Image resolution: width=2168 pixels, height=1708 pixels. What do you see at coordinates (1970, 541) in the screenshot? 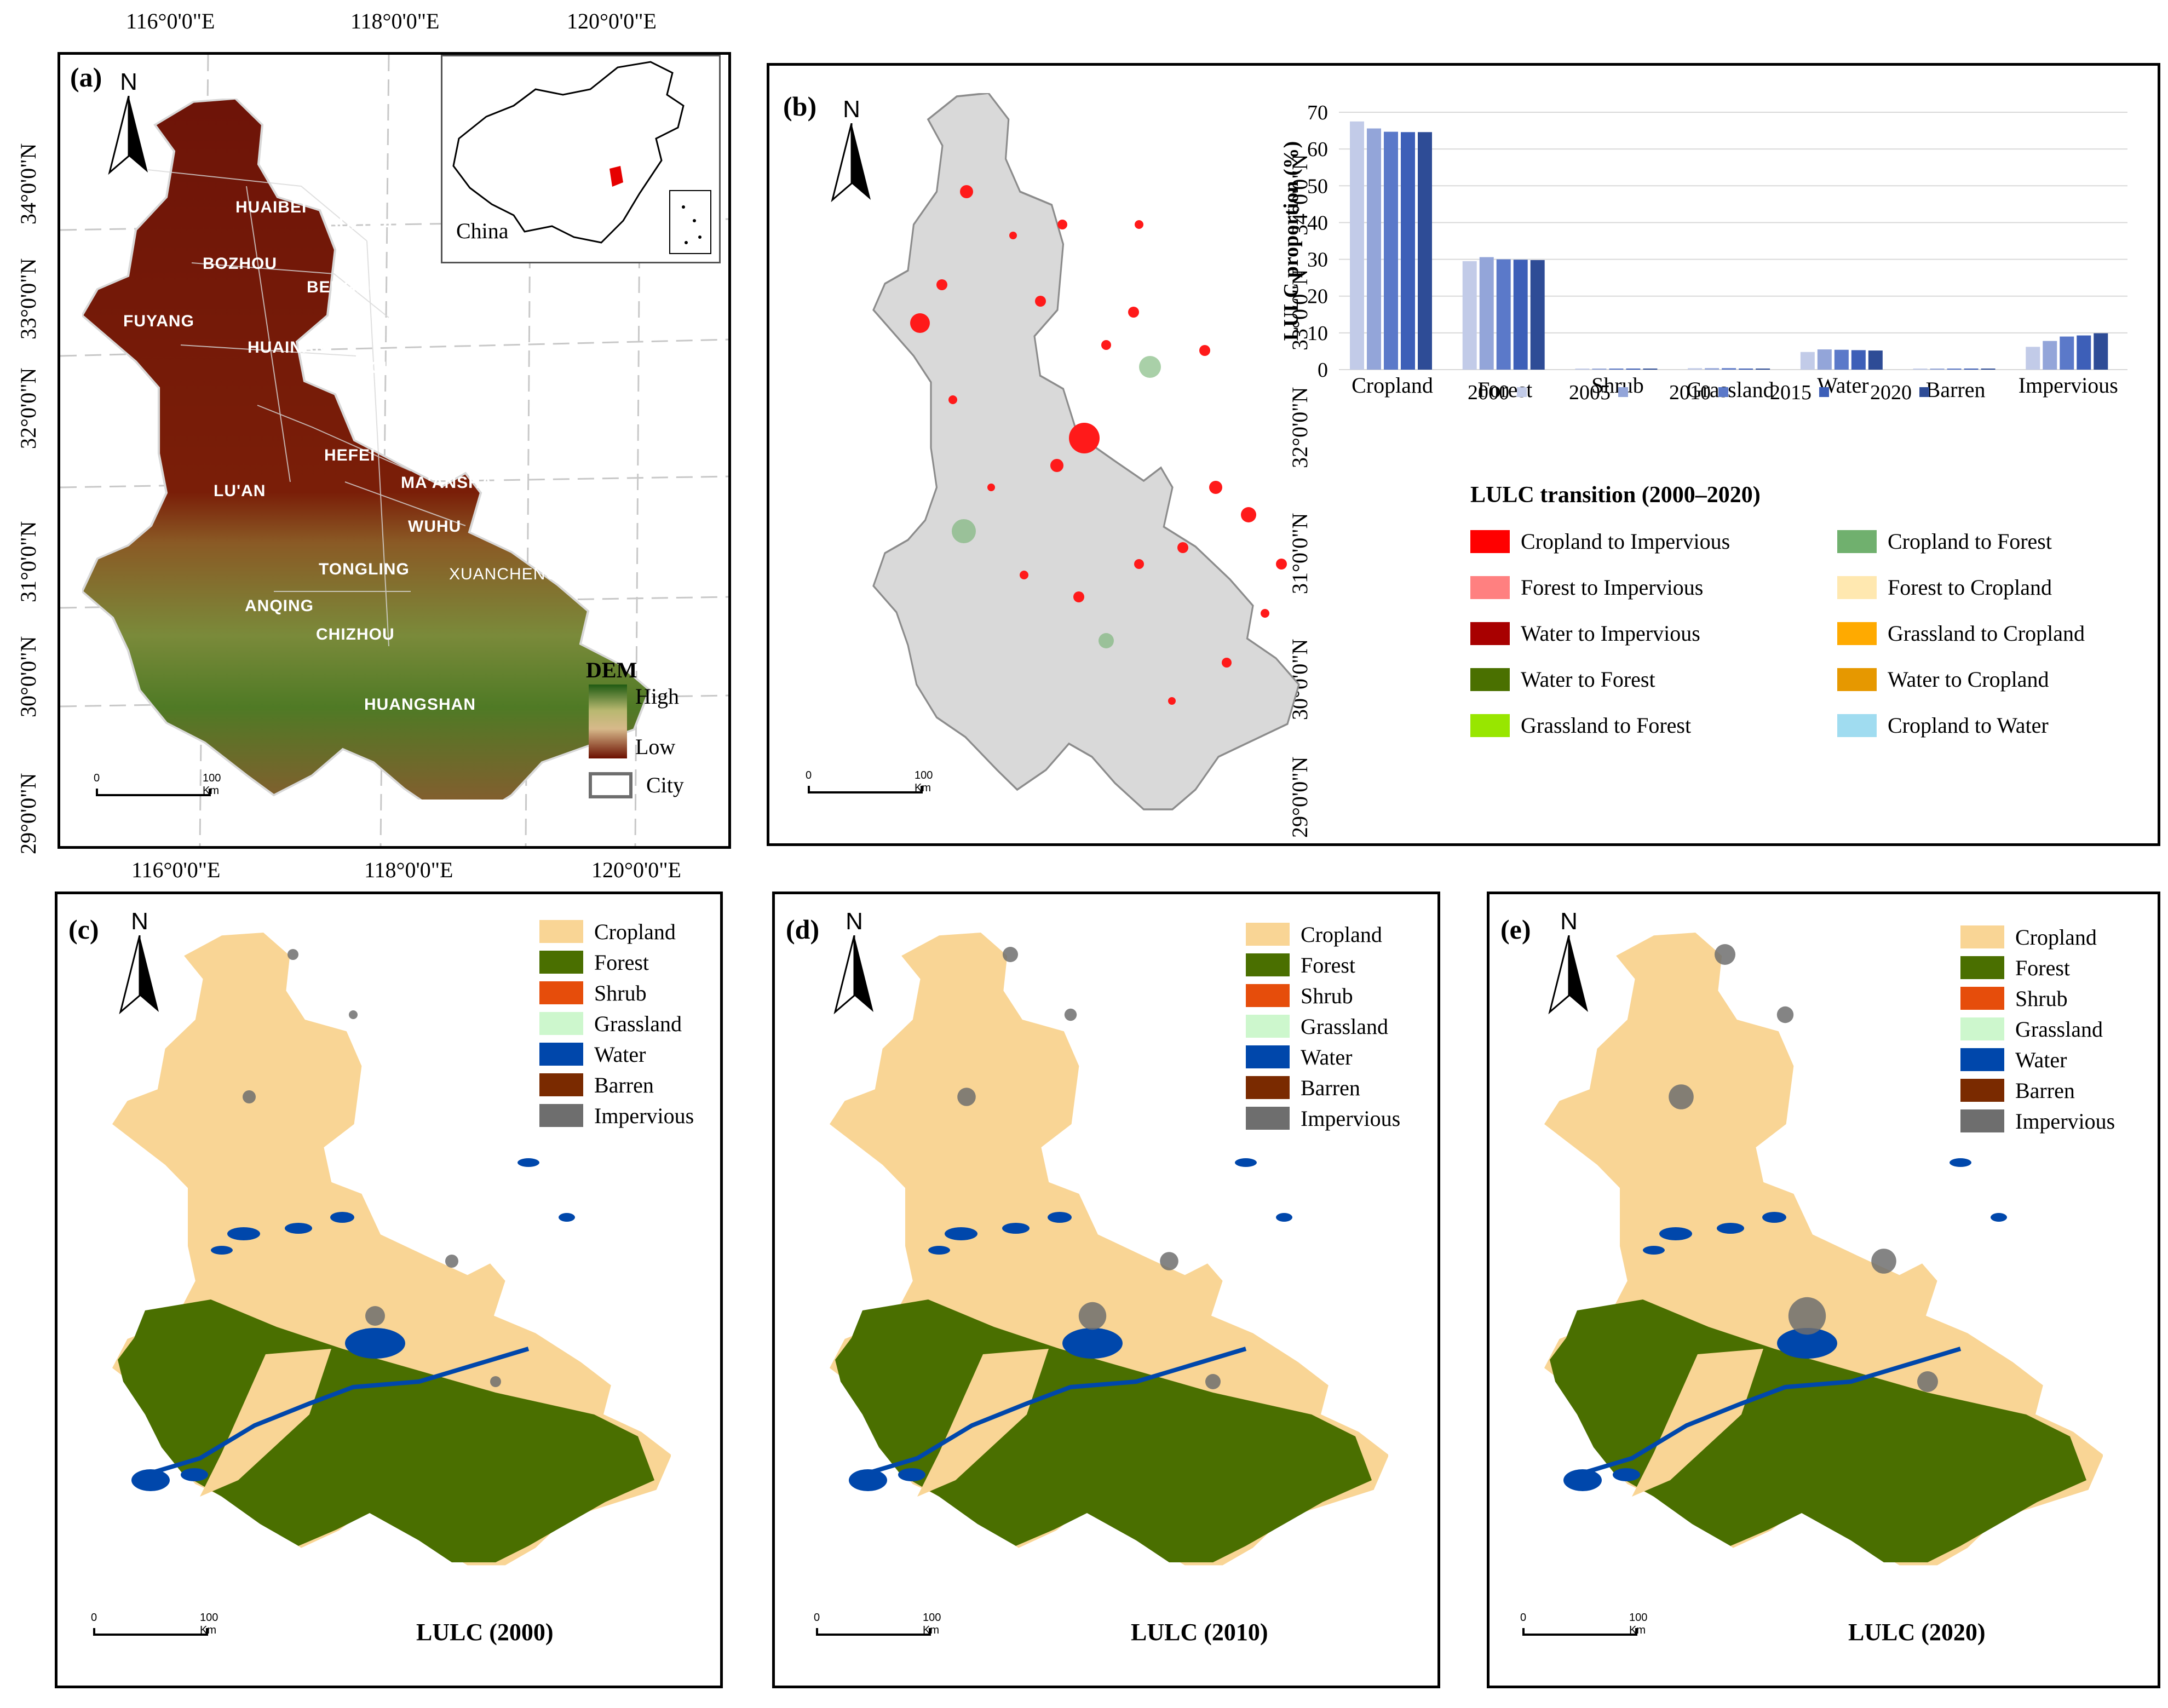
I see `legend-label: Cropland to Forest` at bounding box center [1970, 541].